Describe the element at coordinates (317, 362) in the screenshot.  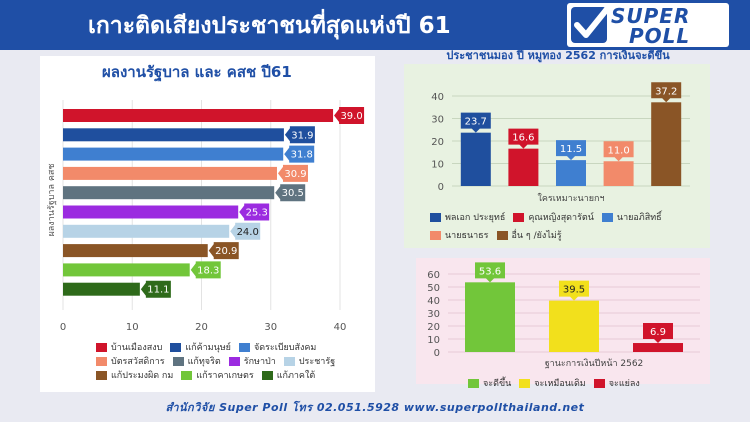
I see `legend-label: ประชารัฐ` at that location.